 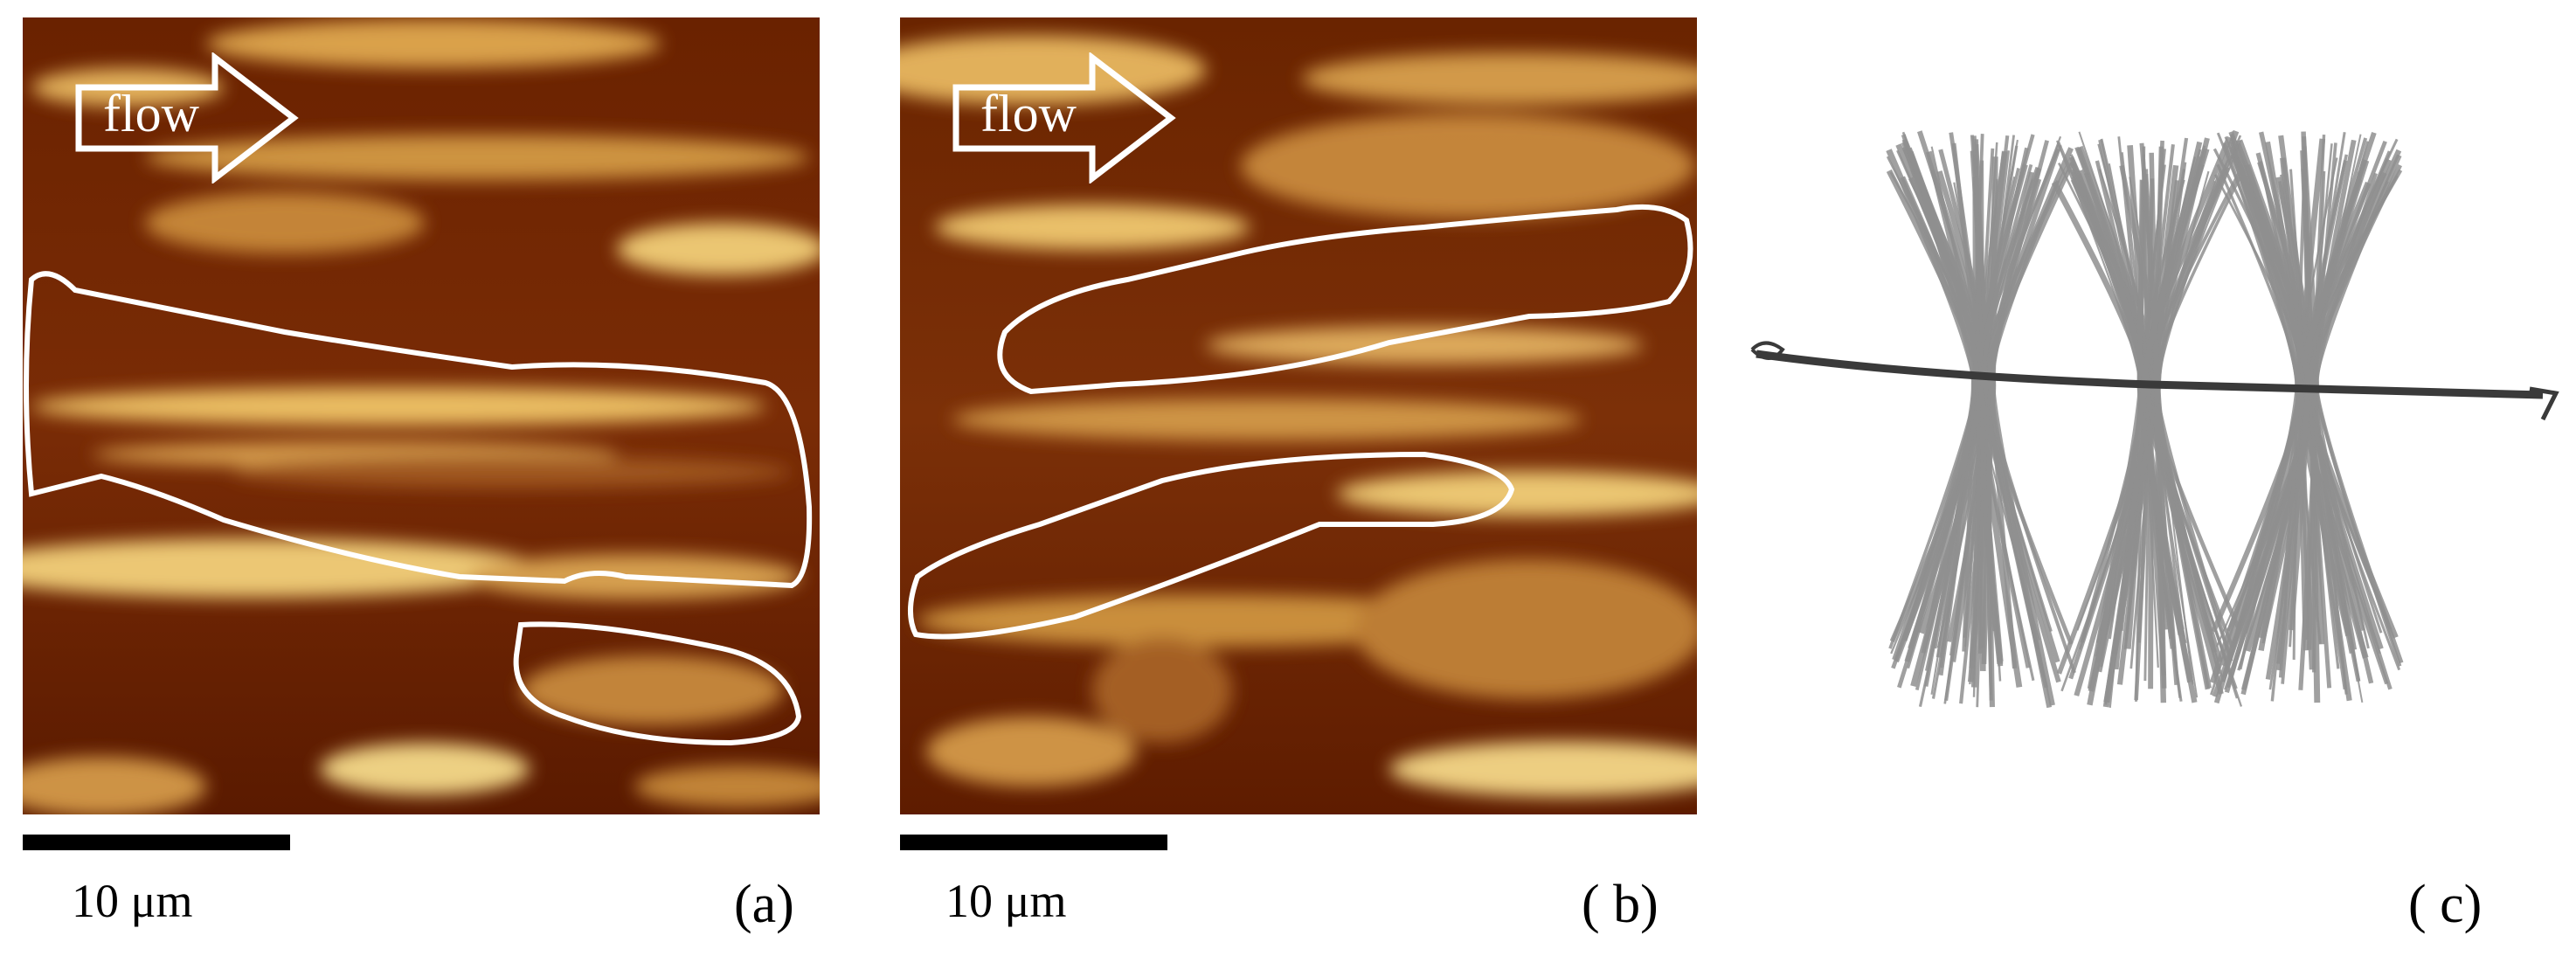 What do you see at coordinates (1620, 904) in the screenshot?
I see `panel-label-b: ( b)` at bounding box center [1620, 904].